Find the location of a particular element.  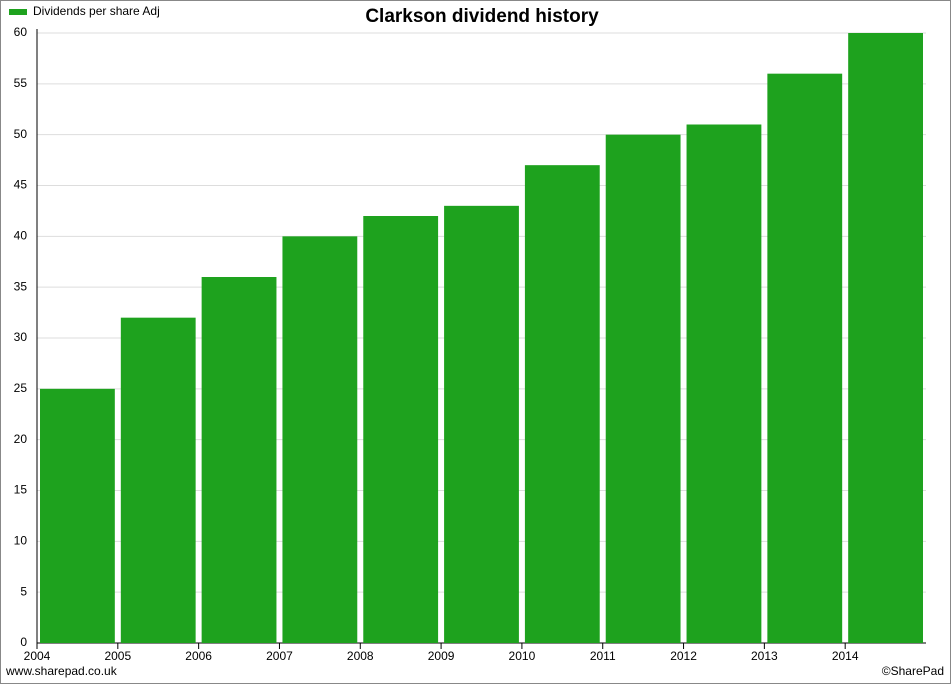

x-tick-label: 2011 is located at coordinates (603, 656).